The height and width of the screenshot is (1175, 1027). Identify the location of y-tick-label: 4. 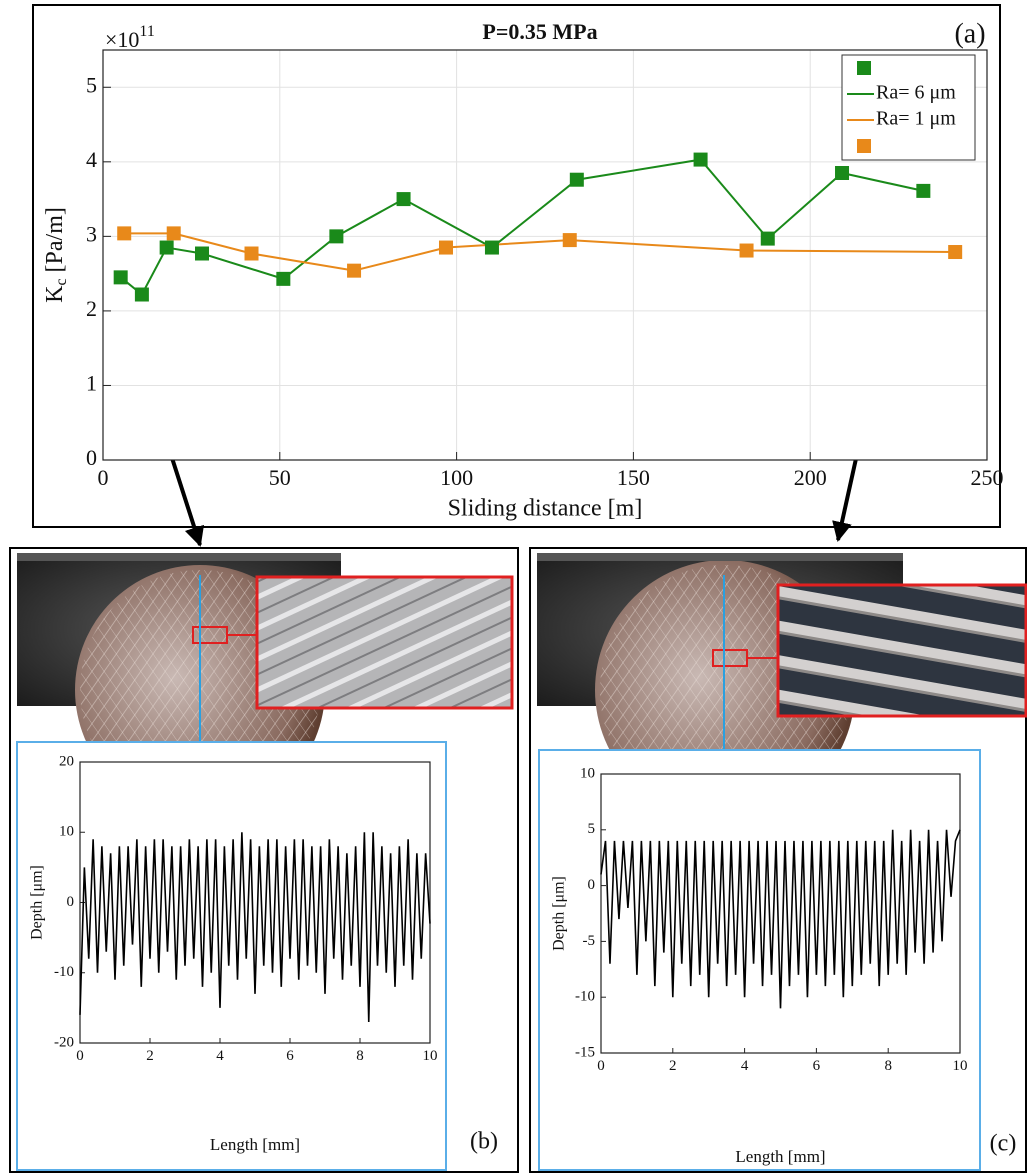
(91, 159).